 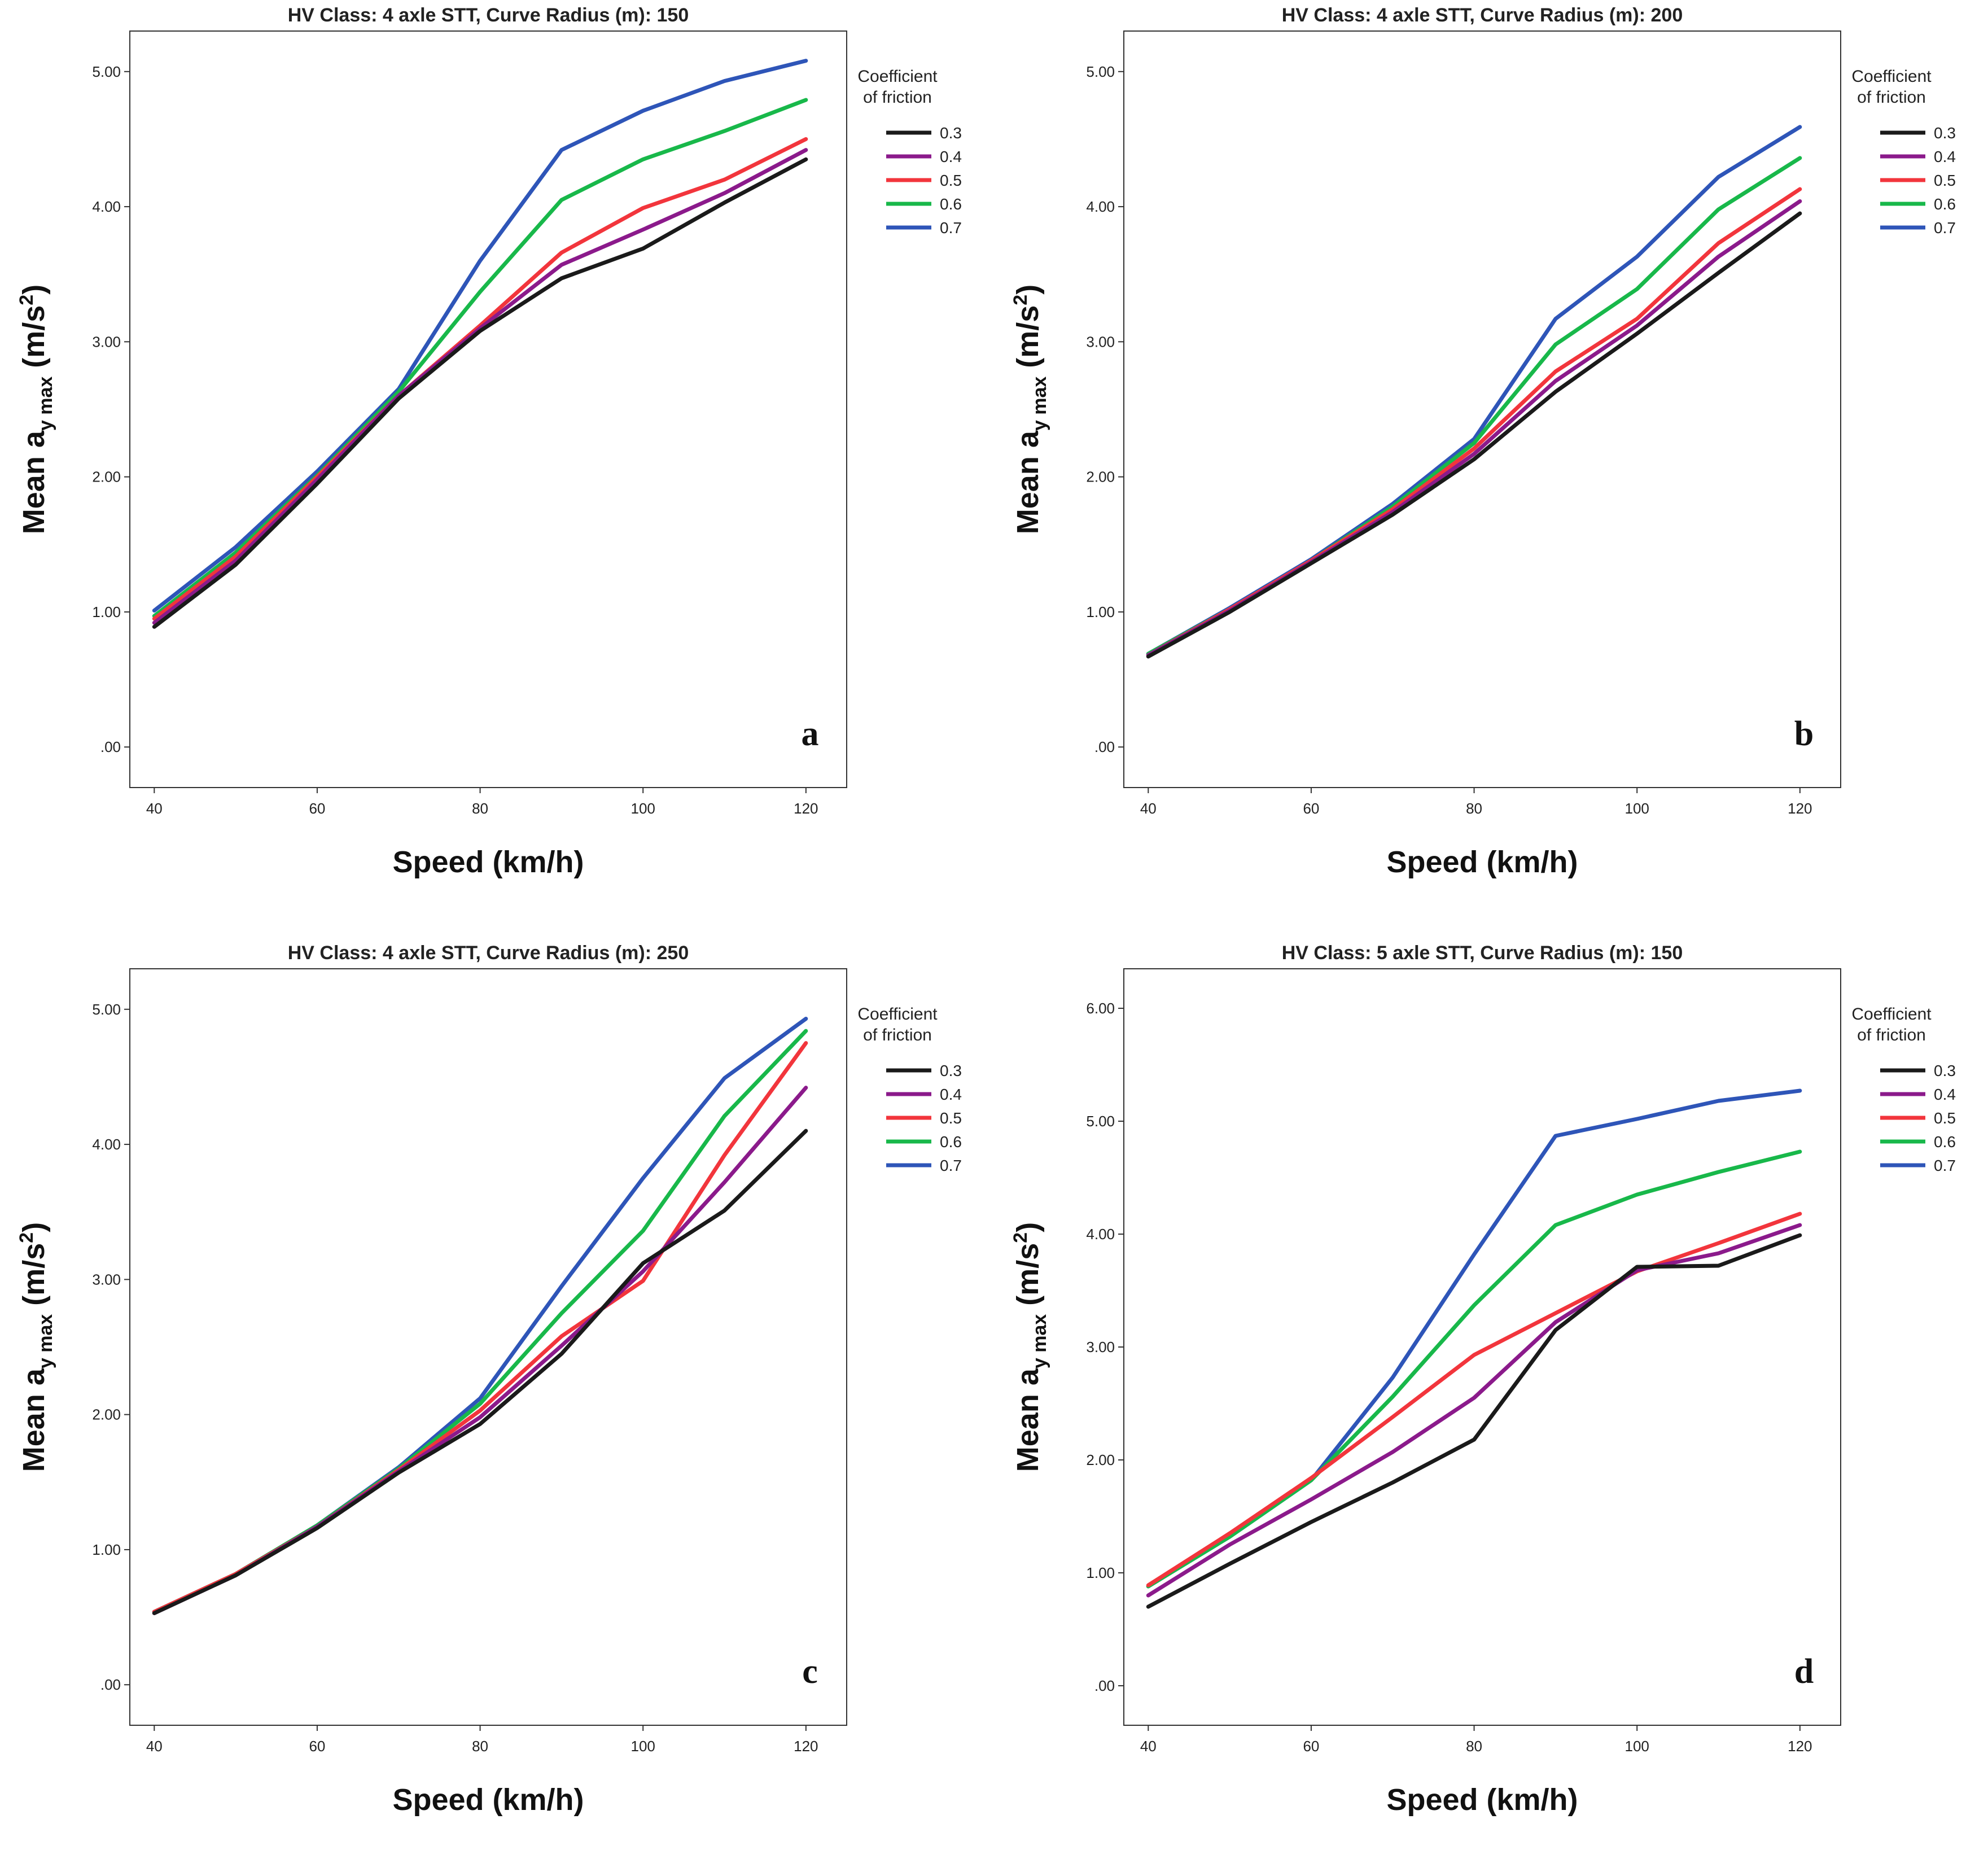 What do you see at coordinates (810, 1671) in the screenshot?
I see `panel-letter: c` at bounding box center [810, 1671].